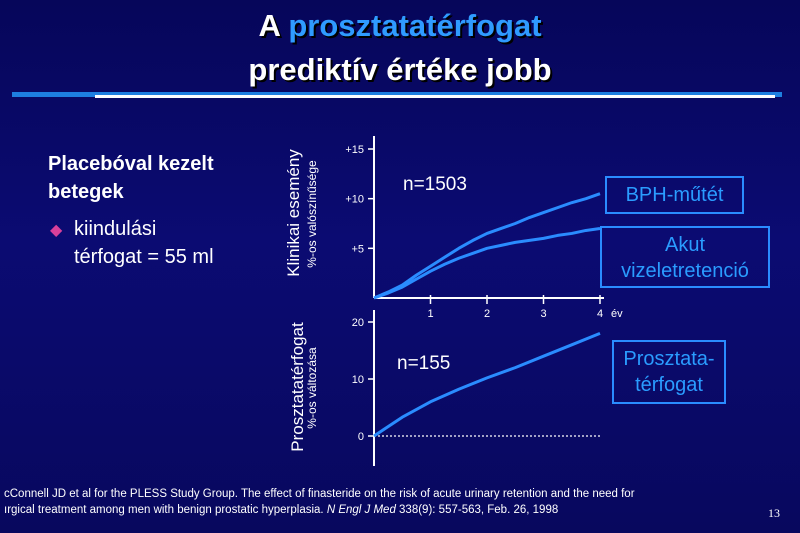 The image size is (800, 533). What do you see at coordinates (774, 513) in the screenshot?
I see `page-number: 13` at bounding box center [774, 513].